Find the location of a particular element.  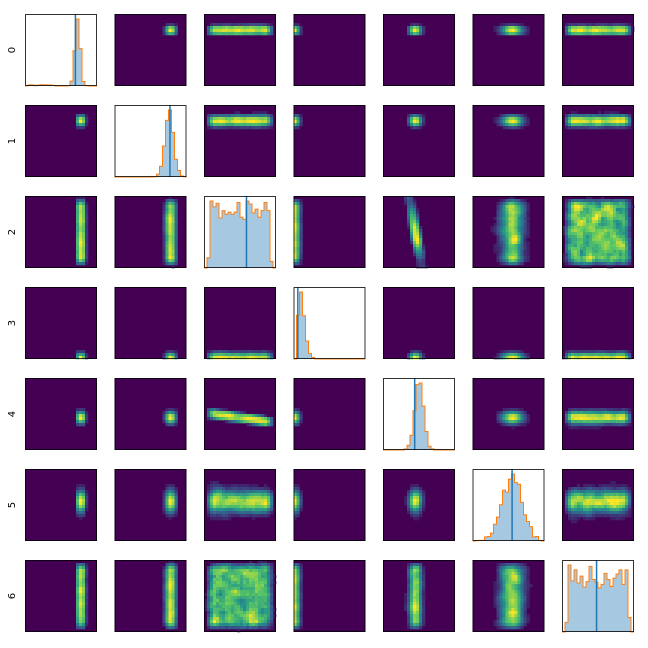

panel-frame is located at coordinates (61, 50).